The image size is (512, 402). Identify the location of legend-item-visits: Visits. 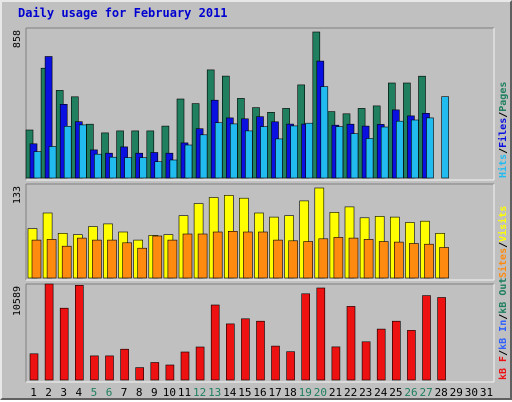
(503, 224).